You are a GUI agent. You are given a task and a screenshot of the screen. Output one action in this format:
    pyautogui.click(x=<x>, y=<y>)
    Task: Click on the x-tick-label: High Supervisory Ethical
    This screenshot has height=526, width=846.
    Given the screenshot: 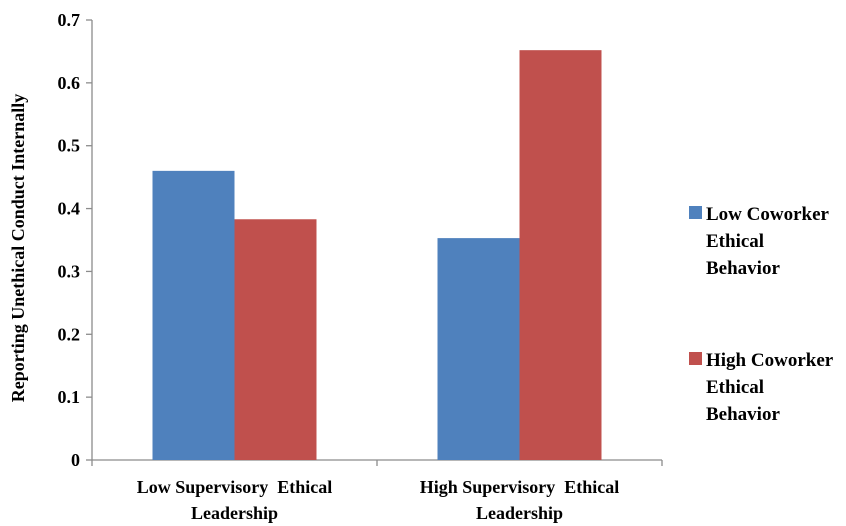 What is the action you would take?
    pyautogui.click(x=520, y=487)
    